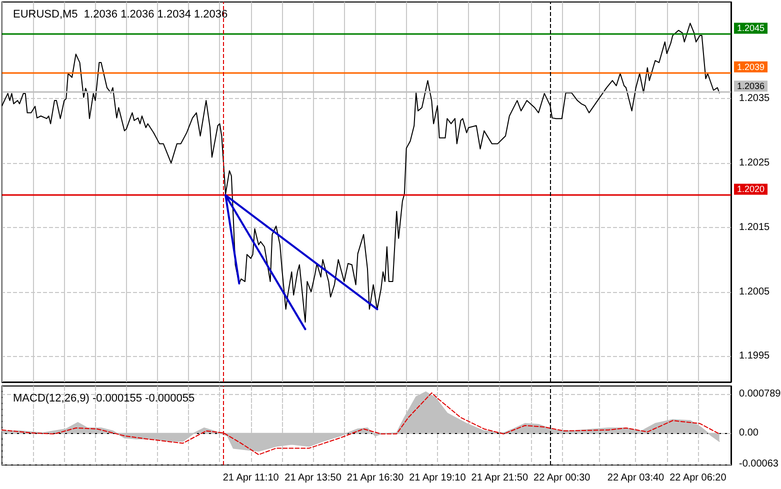 The image size is (781, 489). Describe the element at coordinates (754, 356) in the screenshot. I see `y-tick-label: 1.1995` at that location.